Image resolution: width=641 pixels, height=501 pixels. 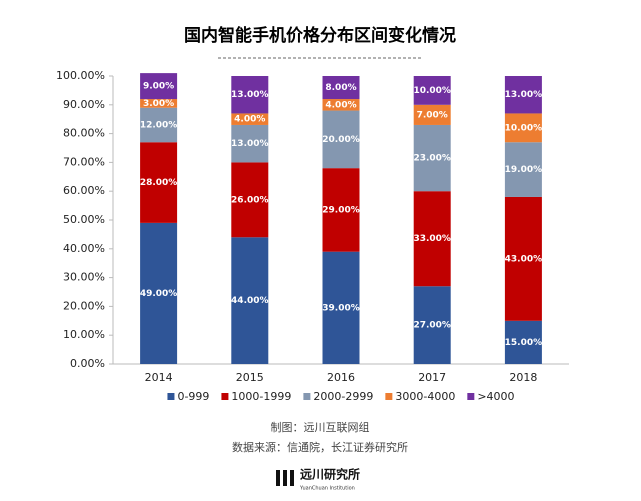 I want to click on value-label: 44.00%, so click(x=250, y=301).